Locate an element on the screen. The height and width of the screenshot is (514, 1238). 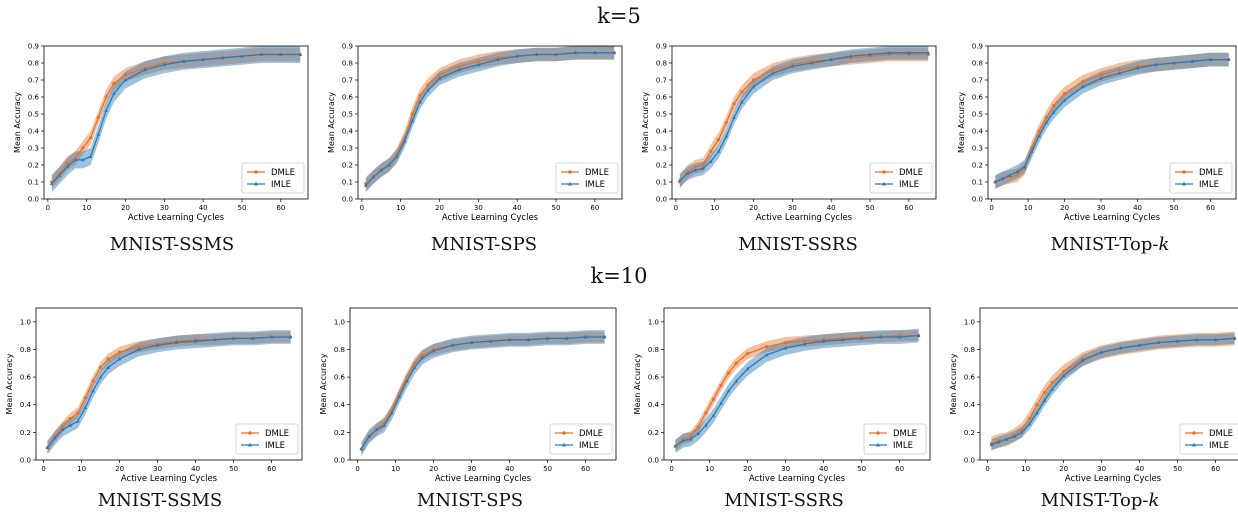
y-tick-label: 0.9 is located at coordinates (33, 47).